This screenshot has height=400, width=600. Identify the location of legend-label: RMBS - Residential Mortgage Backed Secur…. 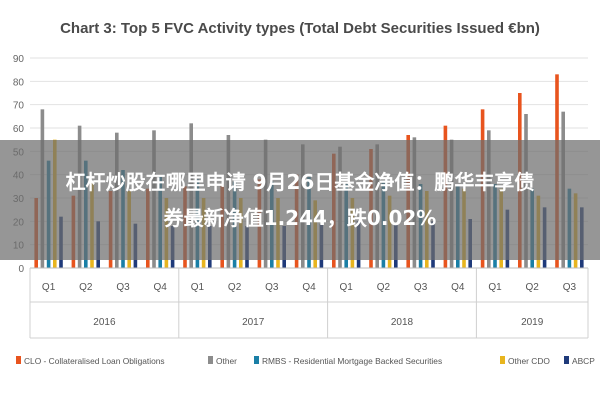
(352, 361).